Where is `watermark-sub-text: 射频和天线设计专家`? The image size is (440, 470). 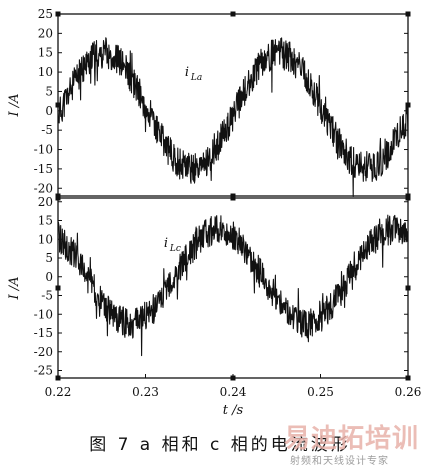 watermark-sub-text: 射频和天线设计专家 is located at coordinates (339, 461).